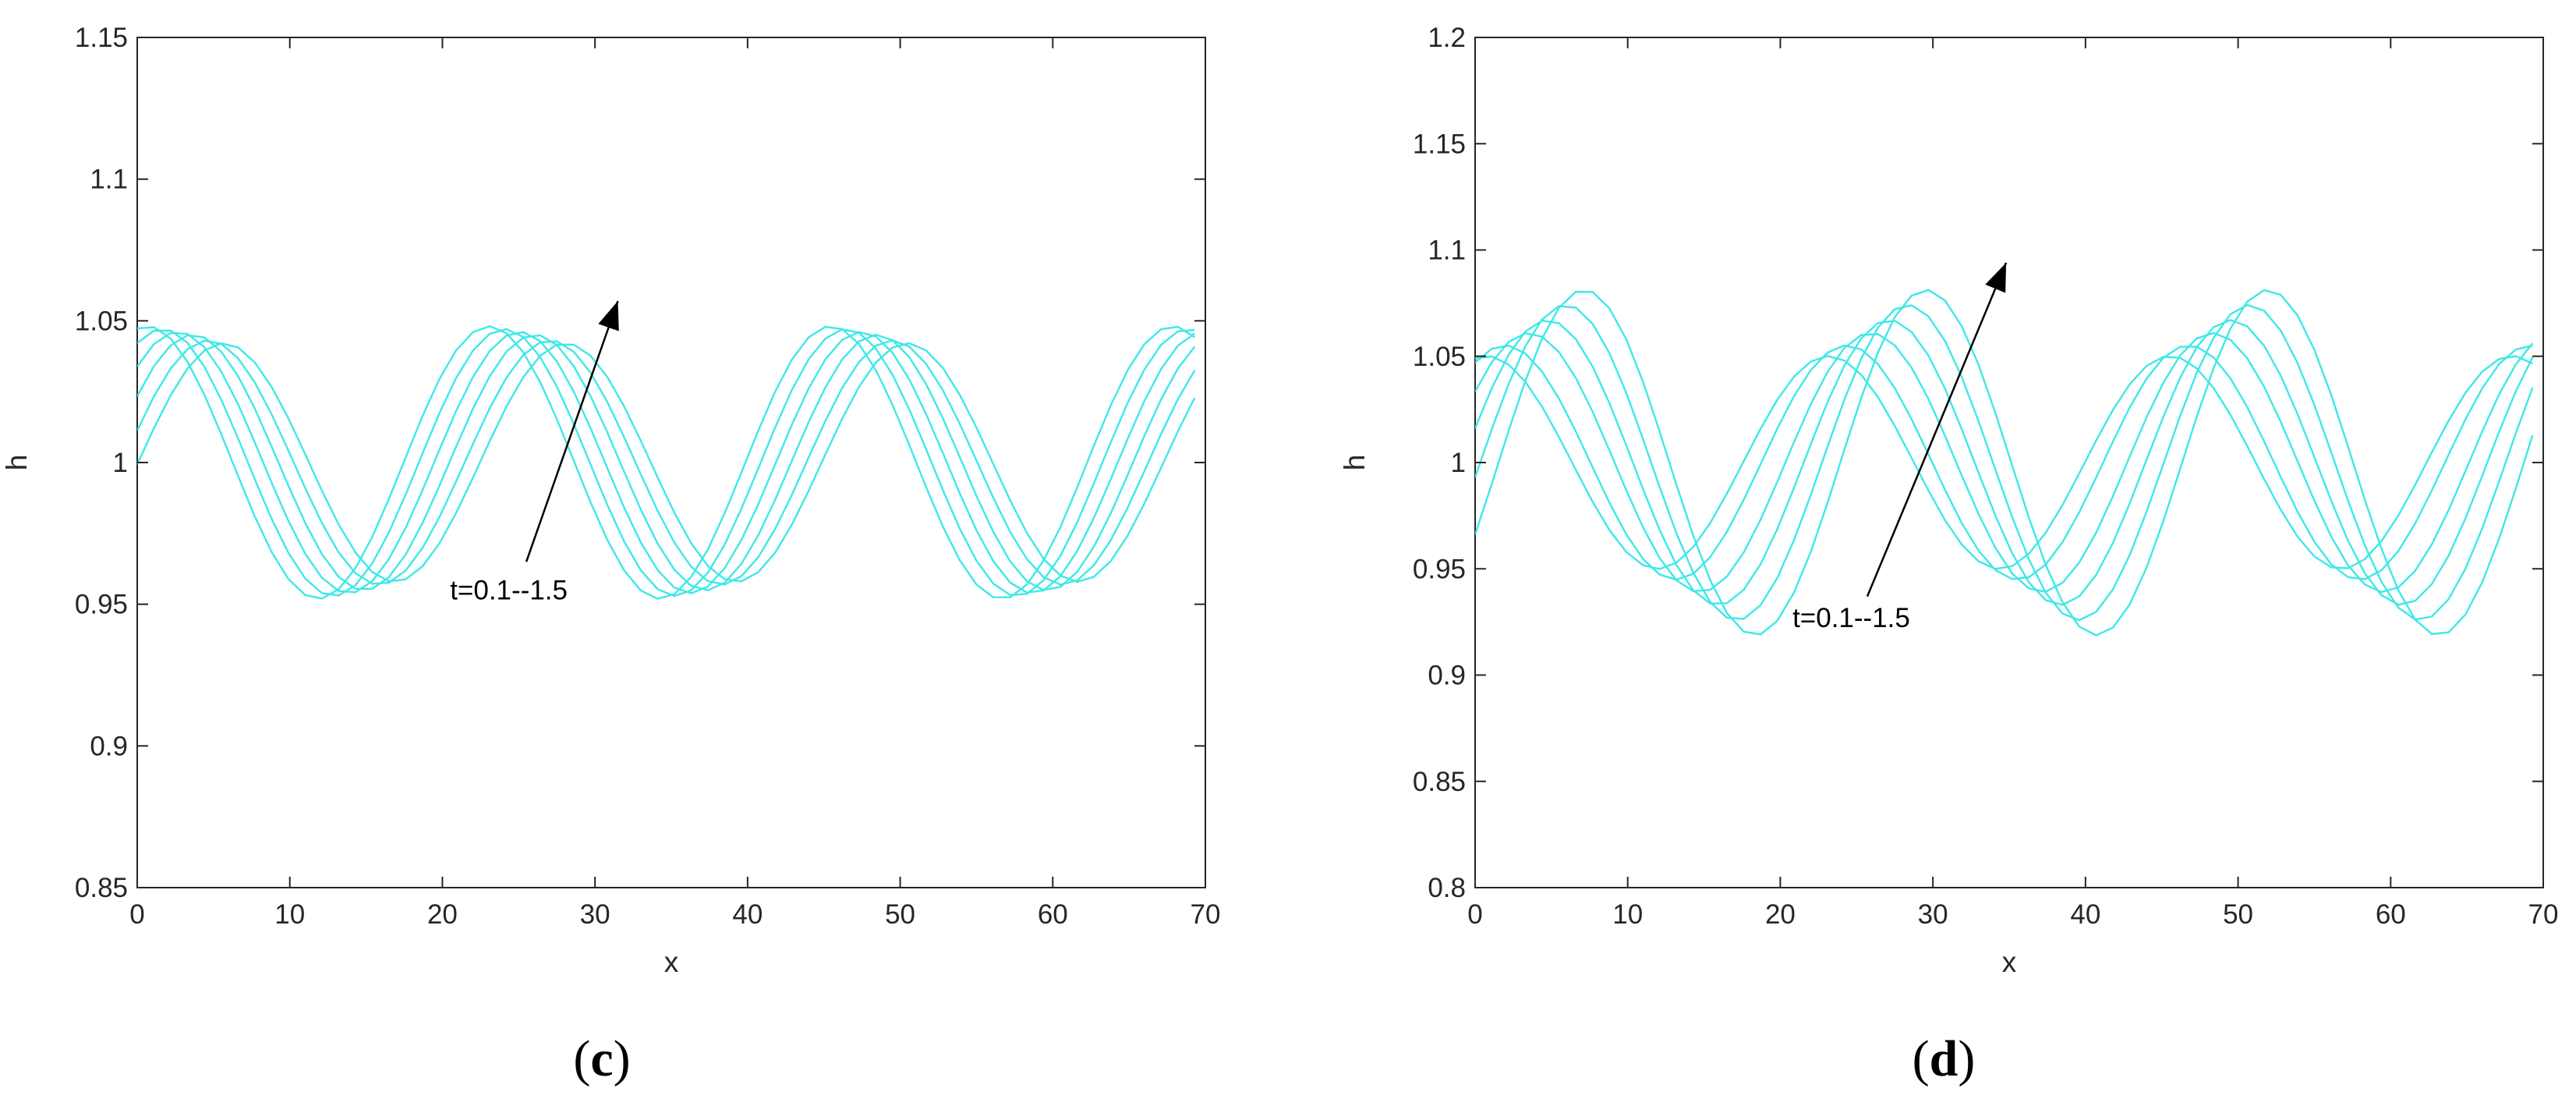  I want to click on panel-caption: (c), so click(601, 1058).